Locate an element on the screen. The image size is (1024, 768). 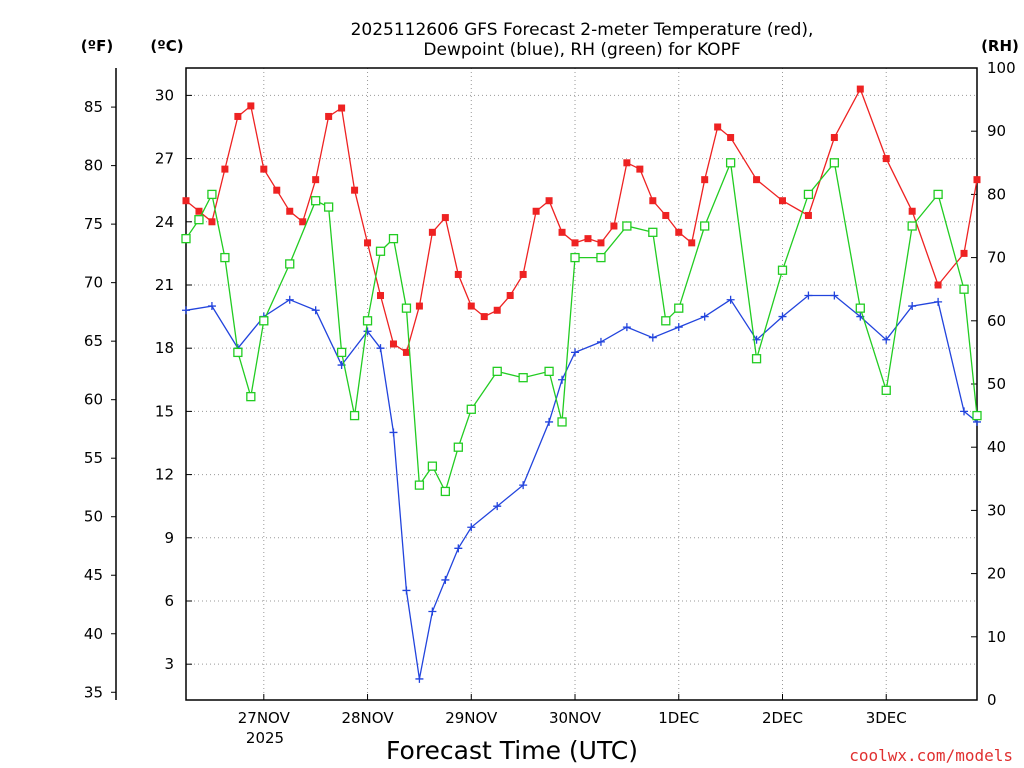
rh-tick-label: 60 is located at coordinates (996, 321).